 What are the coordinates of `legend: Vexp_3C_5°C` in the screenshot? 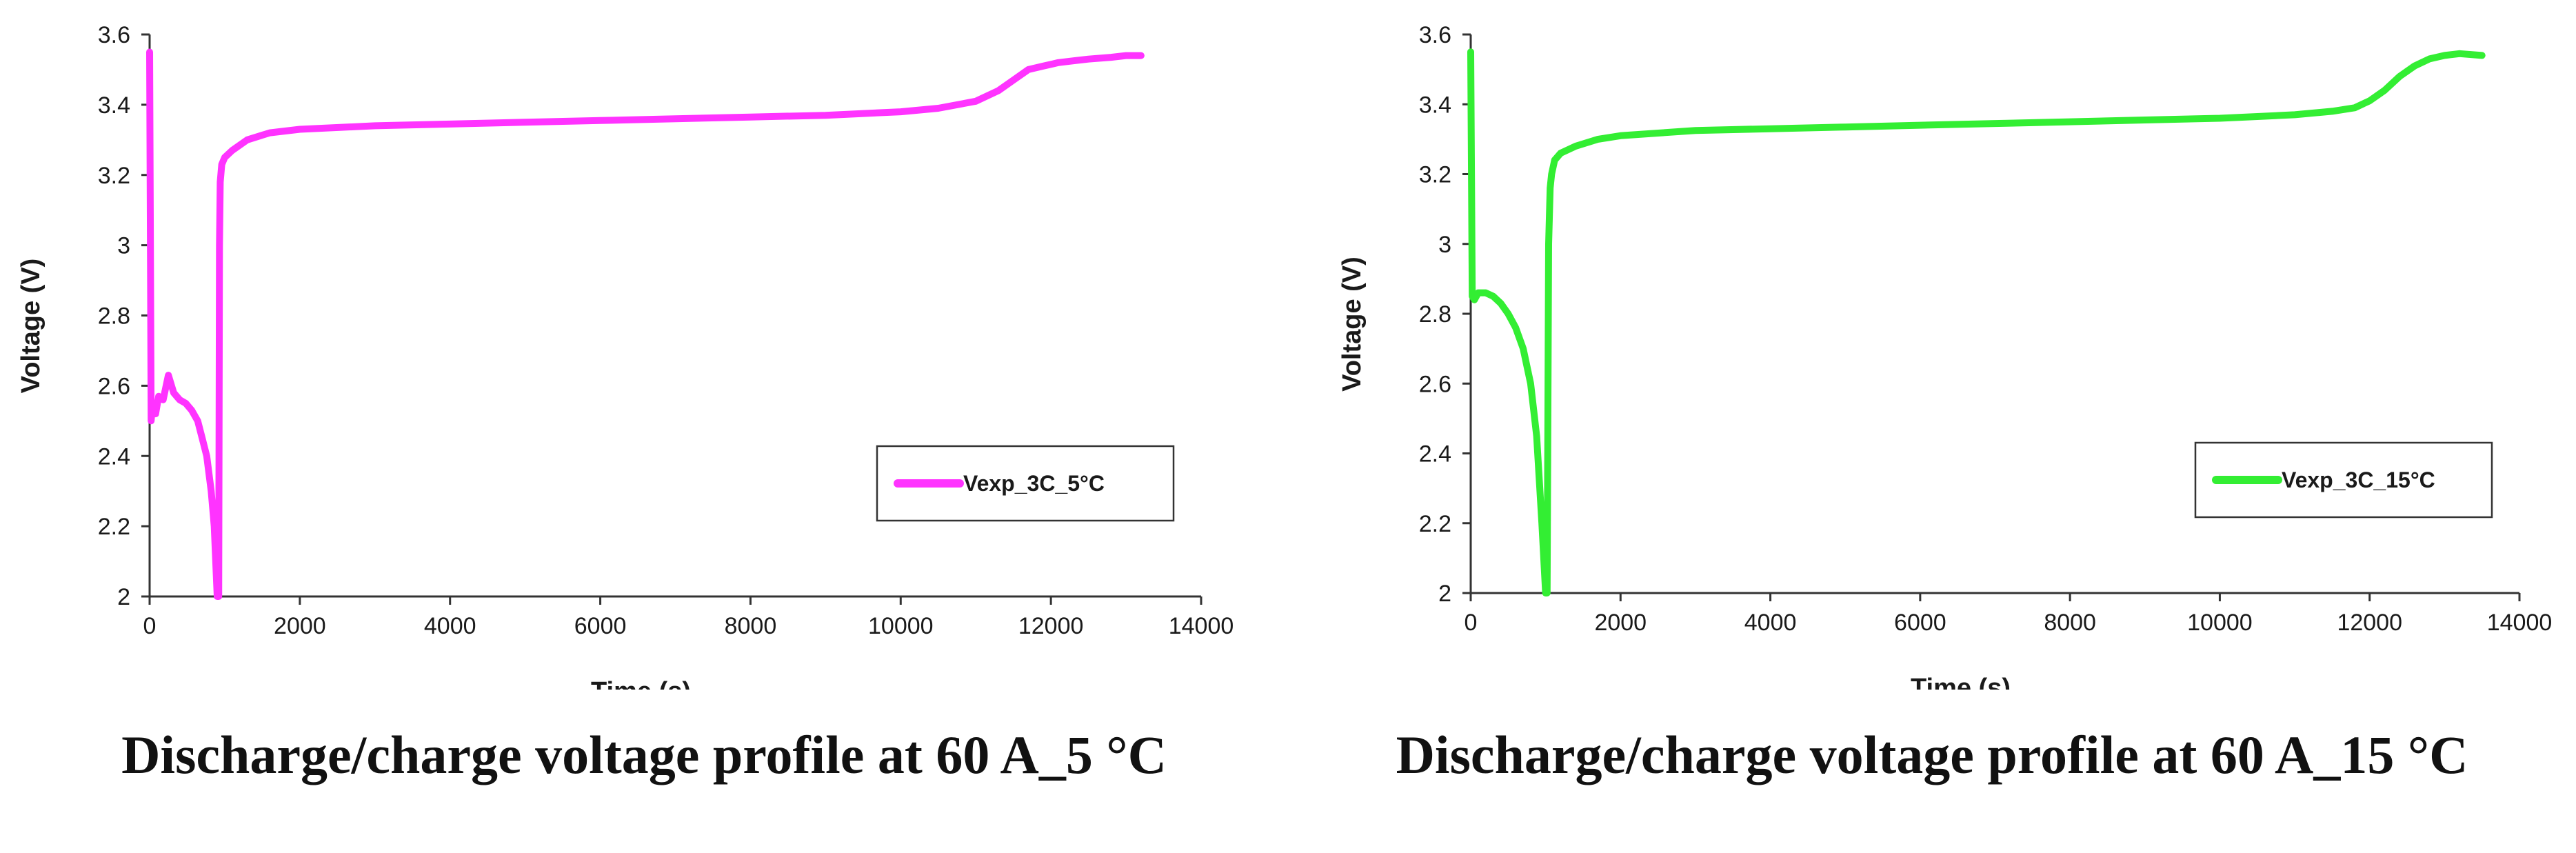 It's located at (1025, 483).